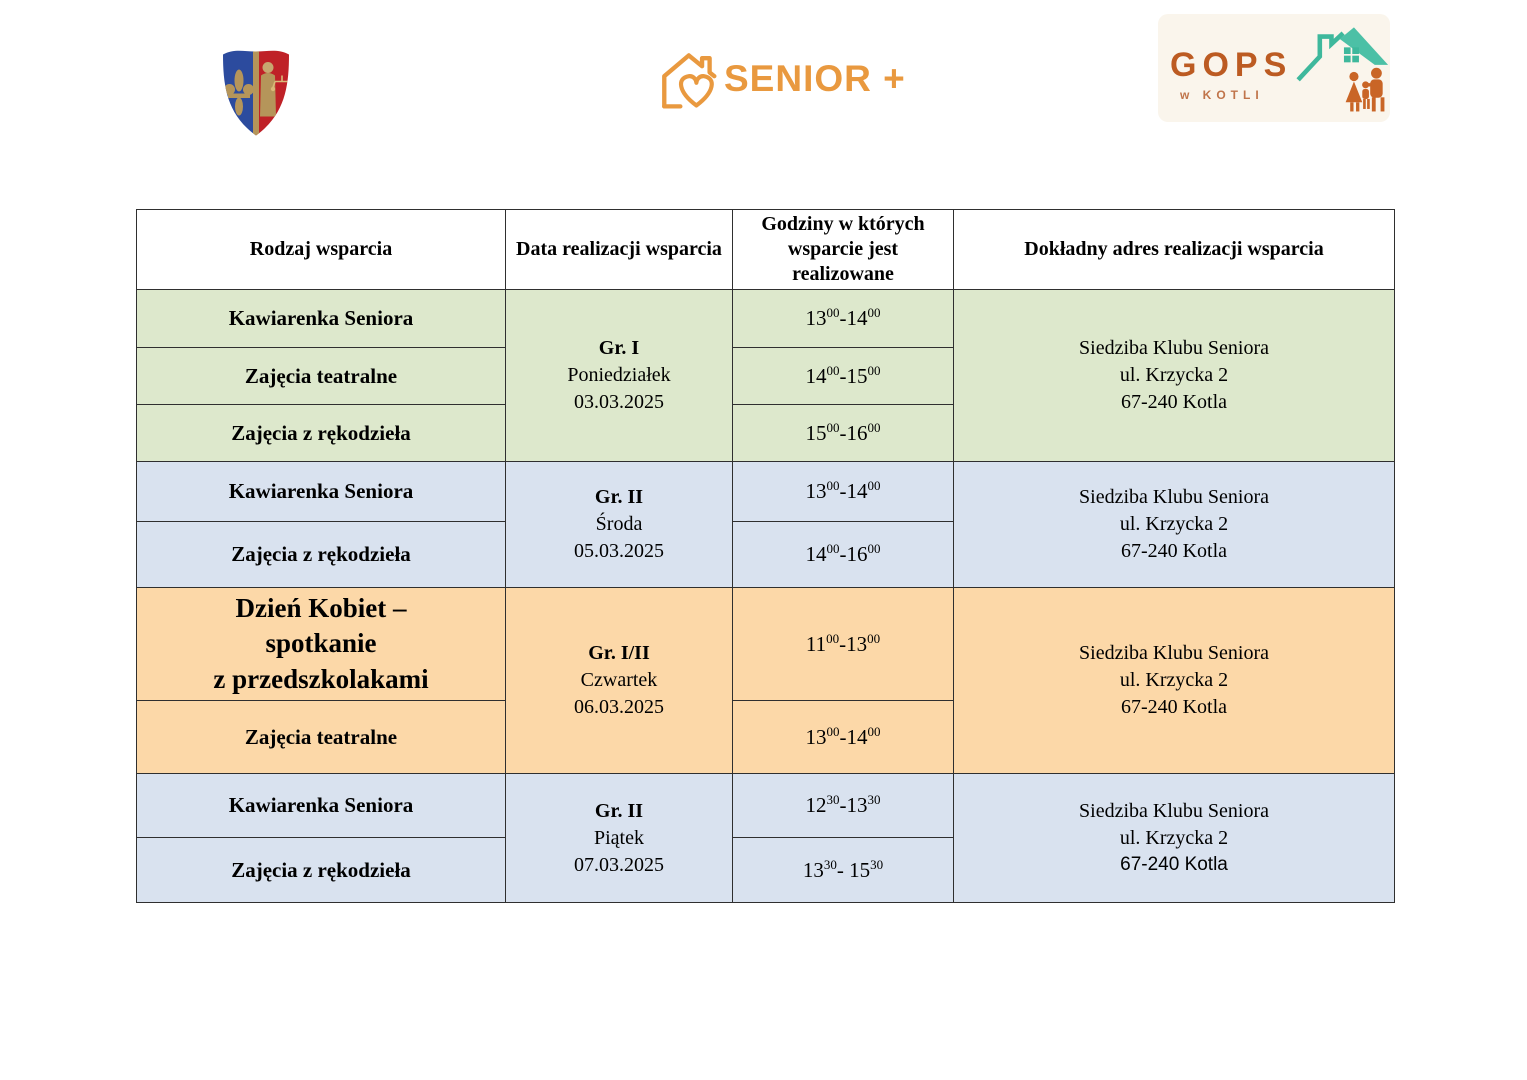  Describe the element at coordinates (1231, 65) in the screenshot. I see `gops-title: GOPS` at that location.